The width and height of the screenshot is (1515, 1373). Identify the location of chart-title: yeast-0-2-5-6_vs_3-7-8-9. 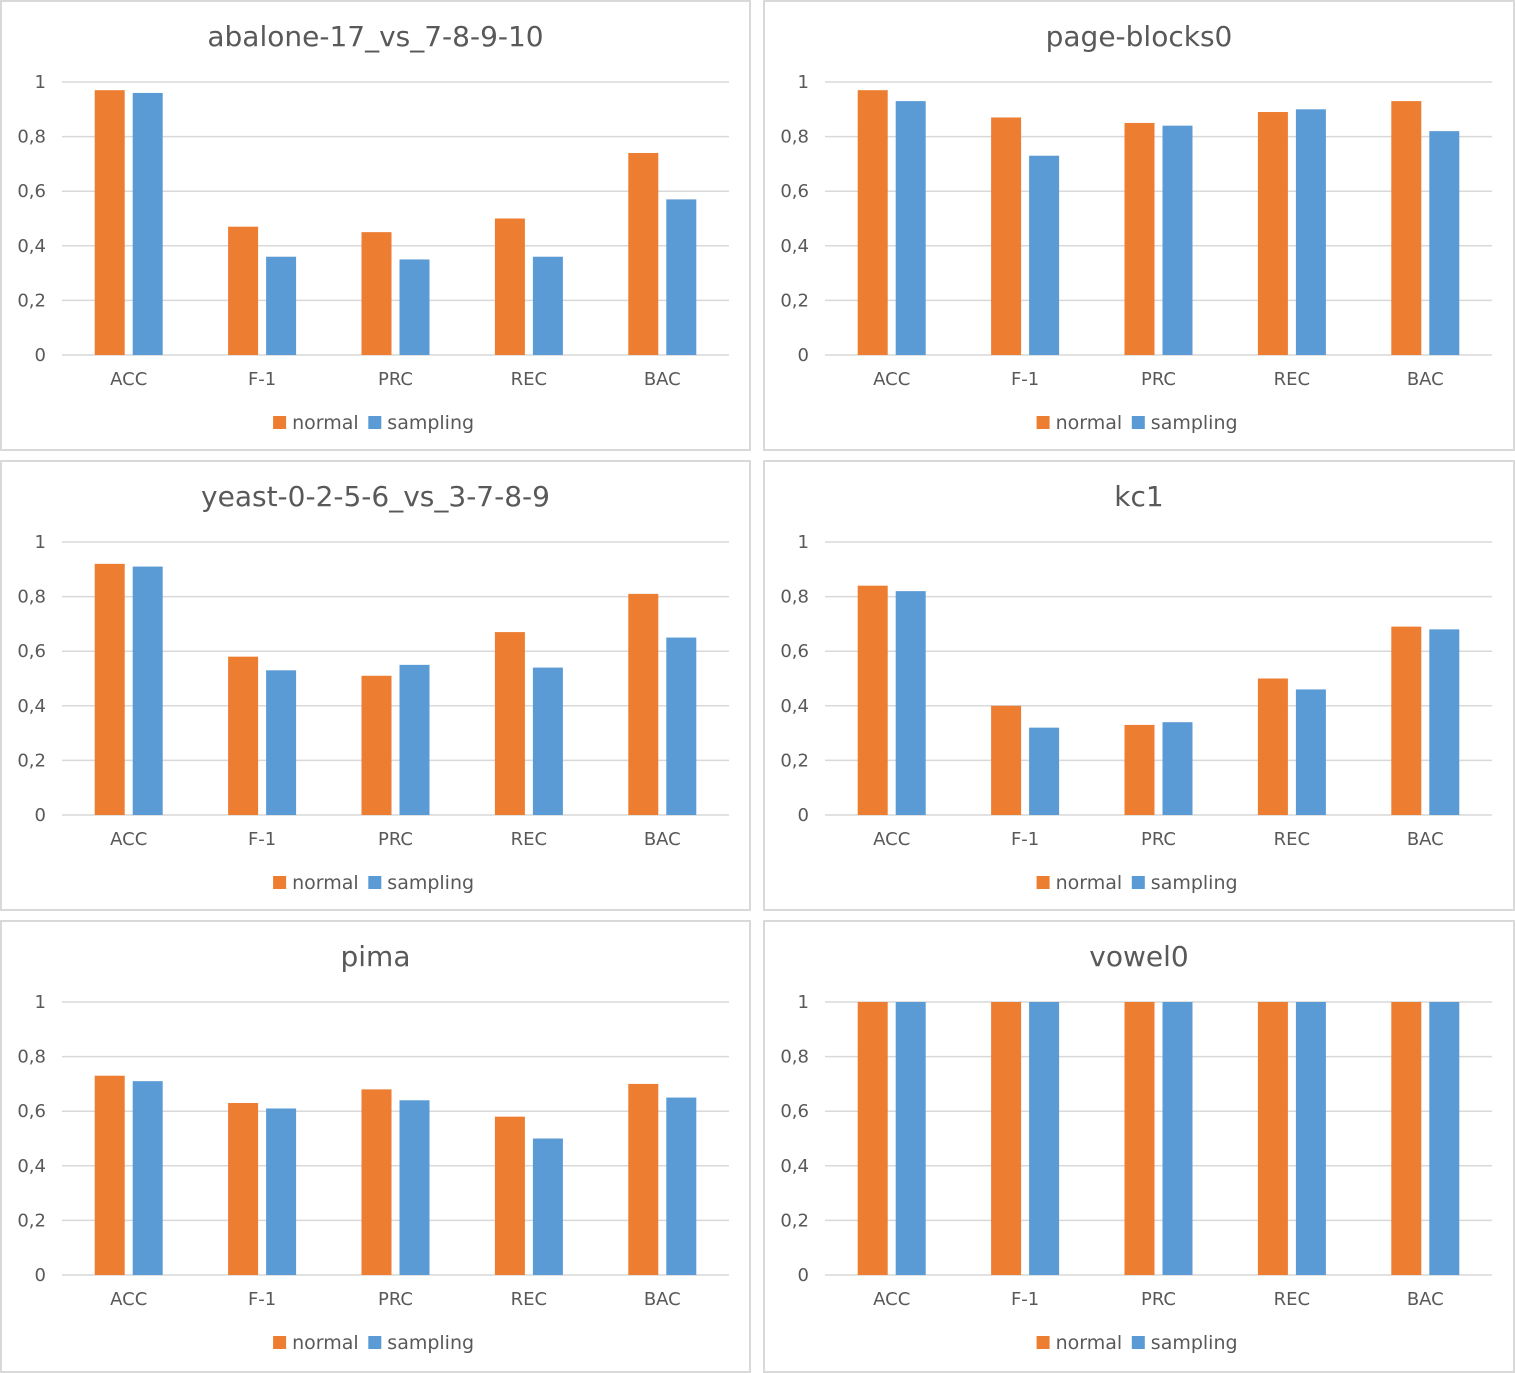
(375, 496).